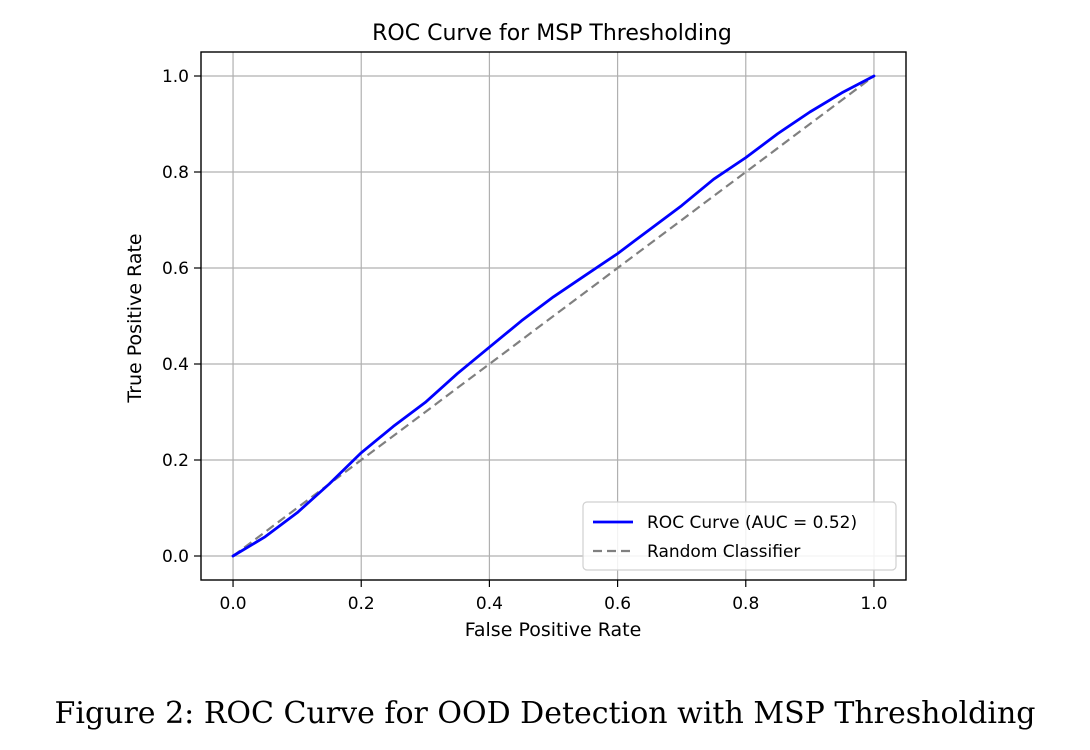 The width and height of the screenshot is (1090, 750). Describe the element at coordinates (752, 523) in the screenshot. I see `legend-label: ROC Curve (AUC = 0.52)` at that location.